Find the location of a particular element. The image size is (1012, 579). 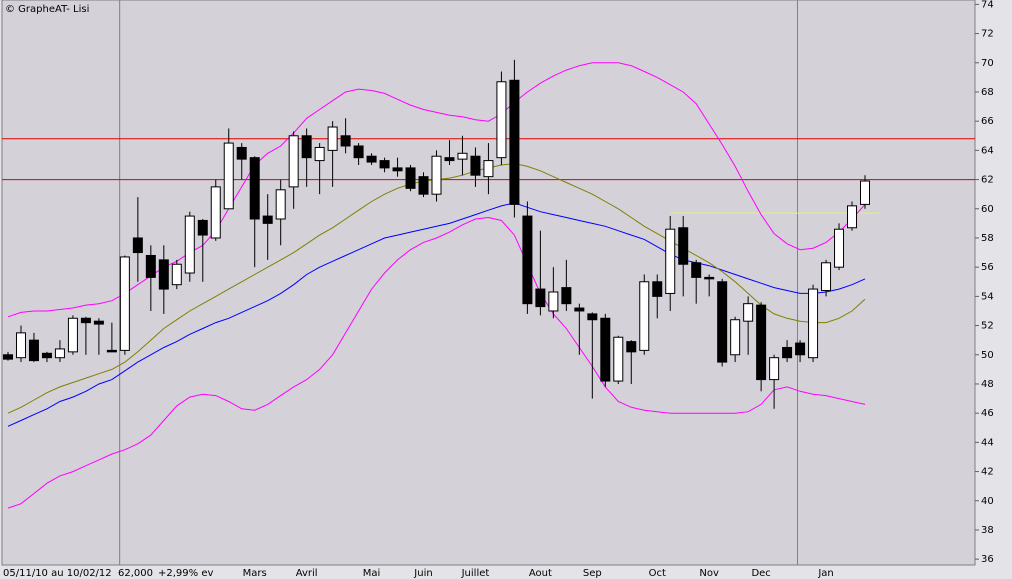

x-tick-label: Oct is located at coordinates (657, 573).